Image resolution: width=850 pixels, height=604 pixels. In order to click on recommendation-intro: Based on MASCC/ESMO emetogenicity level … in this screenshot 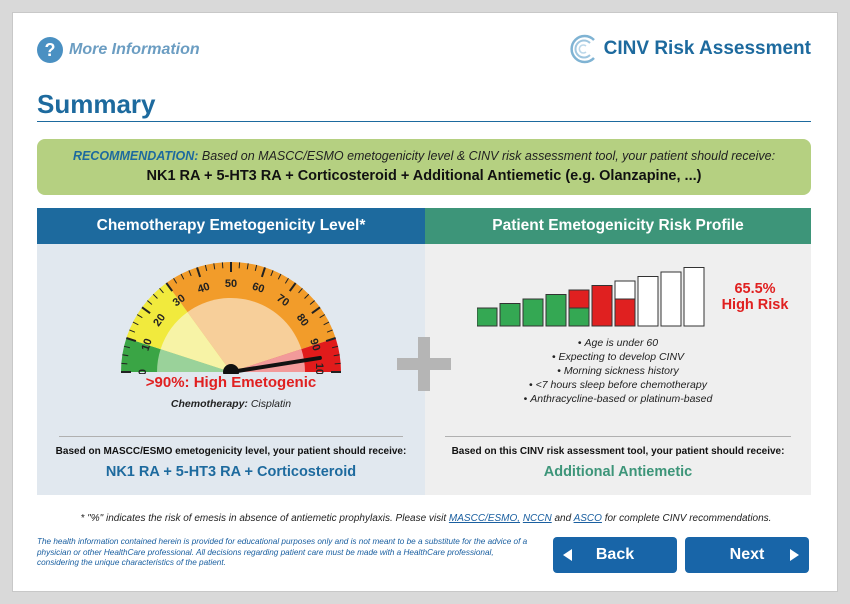, I will do `click(488, 156)`.